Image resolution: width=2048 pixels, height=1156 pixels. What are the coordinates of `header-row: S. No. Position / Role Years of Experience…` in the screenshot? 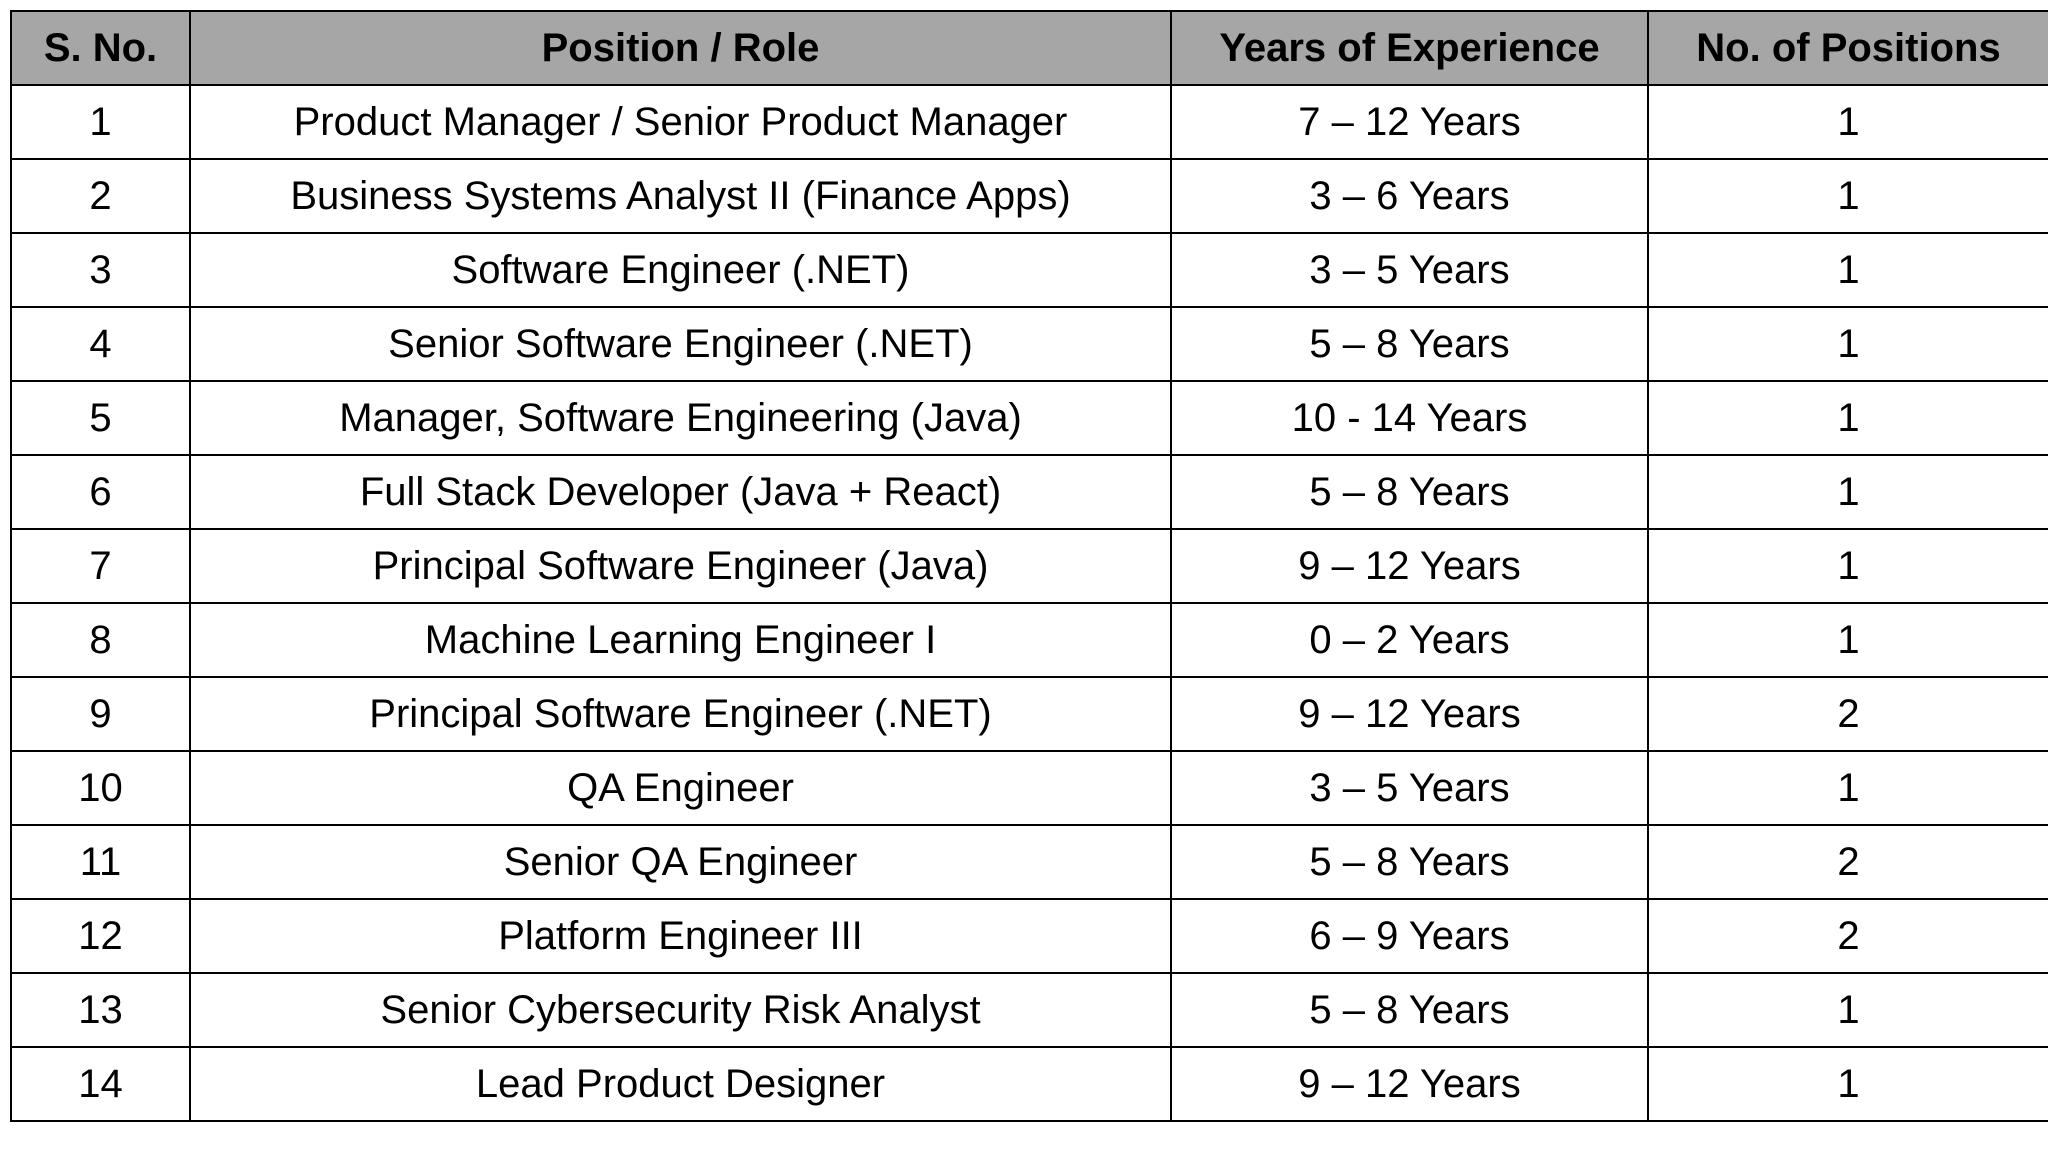 It's located at (1029, 48).